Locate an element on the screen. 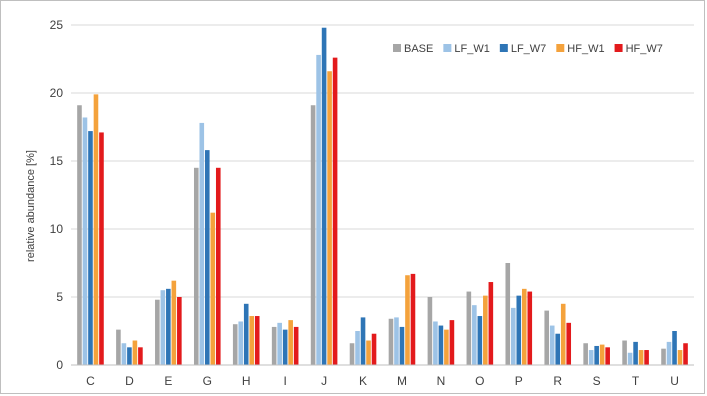  bar-J-HF_W7 is located at coordinates (335, 211).